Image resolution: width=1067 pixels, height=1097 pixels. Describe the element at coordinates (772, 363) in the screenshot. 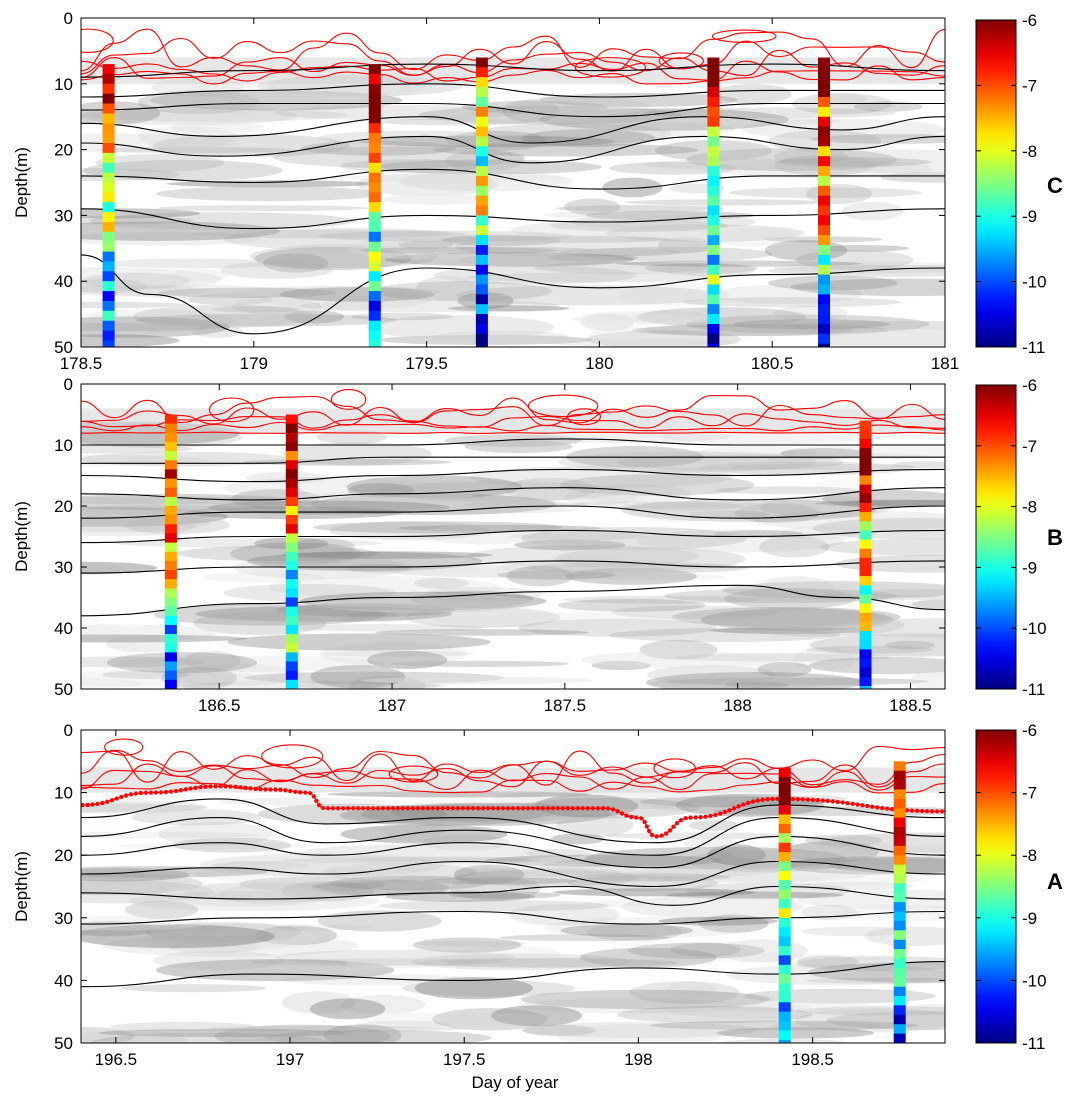

I see `x-tick-label: 180.5` at that location.